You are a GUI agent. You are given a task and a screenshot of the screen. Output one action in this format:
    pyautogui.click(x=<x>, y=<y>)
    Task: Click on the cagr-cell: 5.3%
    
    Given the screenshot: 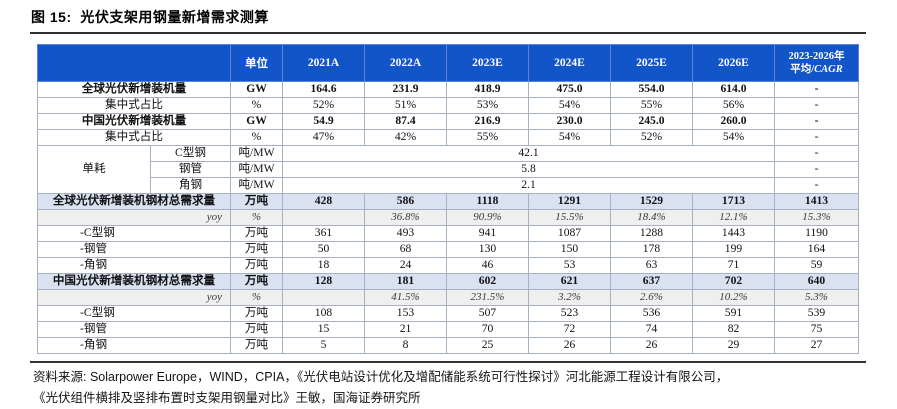 What is the action you would take?
    pyautogui.click(x=816, y=297)
    